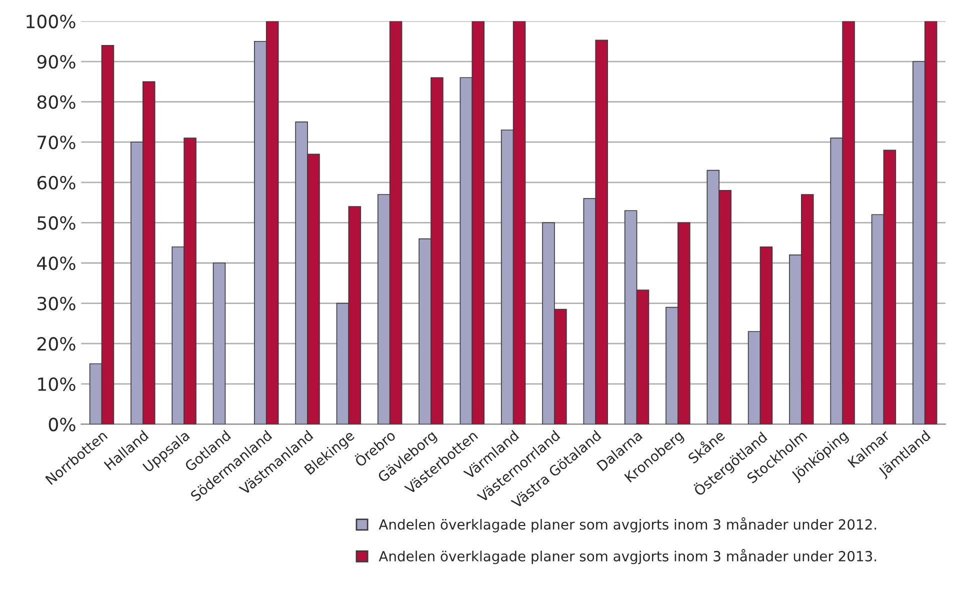 The height and width of the screenshot is (606, 955). I want to click on y-tick-label: 60%, so click(56, 183).